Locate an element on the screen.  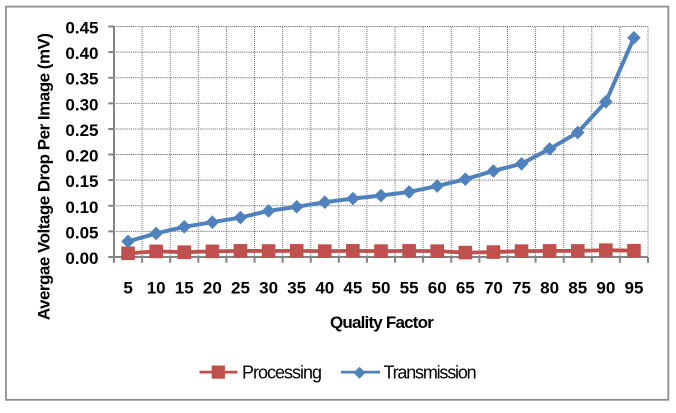
svg-text:Avergae Voltage Drop Per Image: Avergae Voltage Drop Per Image (mV) is located at coordinates (44, 176).